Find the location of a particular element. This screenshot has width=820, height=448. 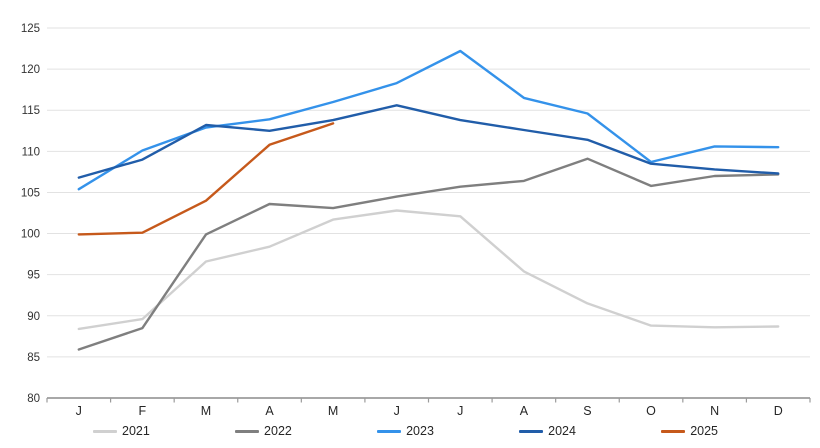

y-axis-label: 80 is located at coordinates (33, 399).